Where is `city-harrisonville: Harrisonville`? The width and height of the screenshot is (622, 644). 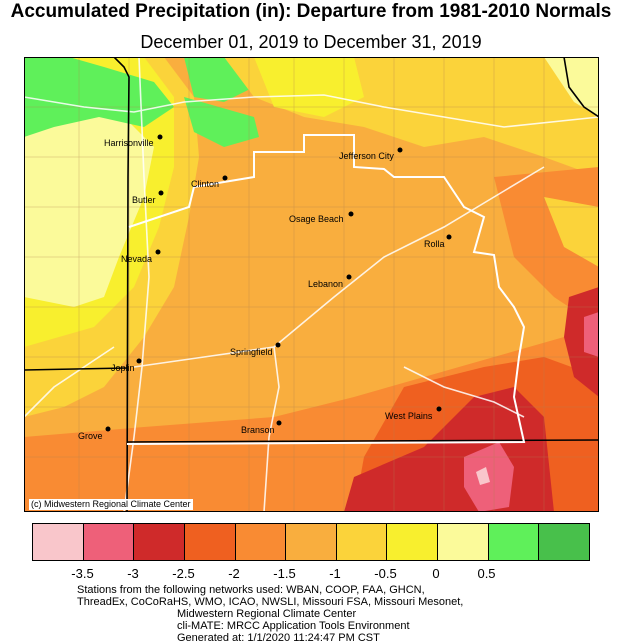 city-harrisonville: Harrisonville is located at coordinates (133, 141).